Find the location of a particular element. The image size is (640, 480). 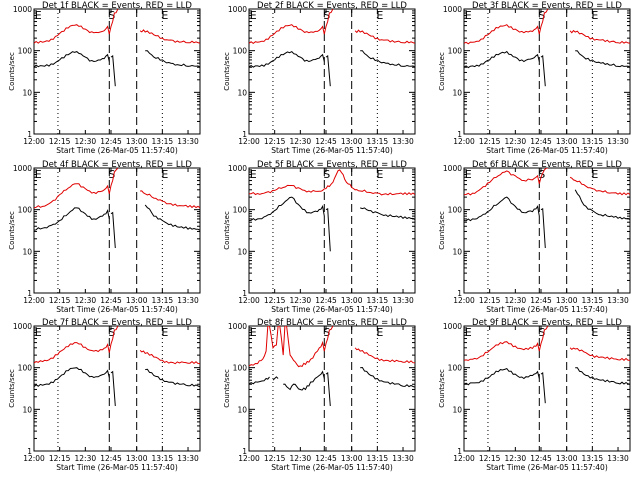

panel-title: Det 6f BLACK = Events, RED = LLD is located at coordinates (547, 165).